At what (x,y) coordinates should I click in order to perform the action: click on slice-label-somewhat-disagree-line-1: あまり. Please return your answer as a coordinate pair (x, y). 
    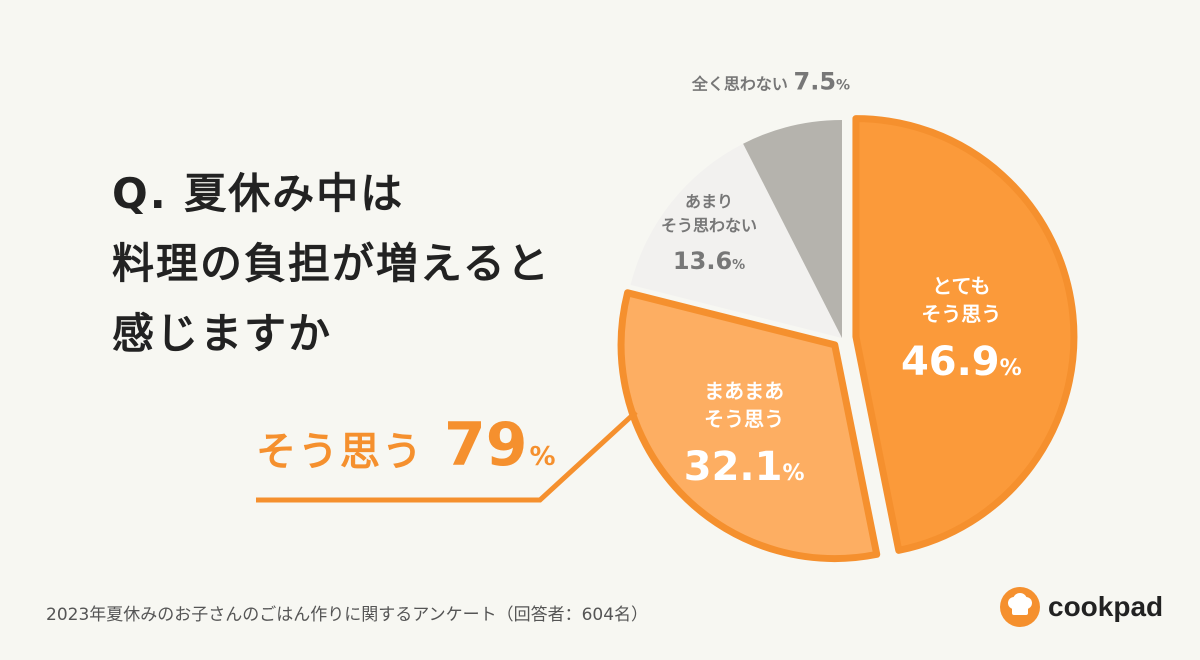
    Looking at the image, I should click on (709, 201).